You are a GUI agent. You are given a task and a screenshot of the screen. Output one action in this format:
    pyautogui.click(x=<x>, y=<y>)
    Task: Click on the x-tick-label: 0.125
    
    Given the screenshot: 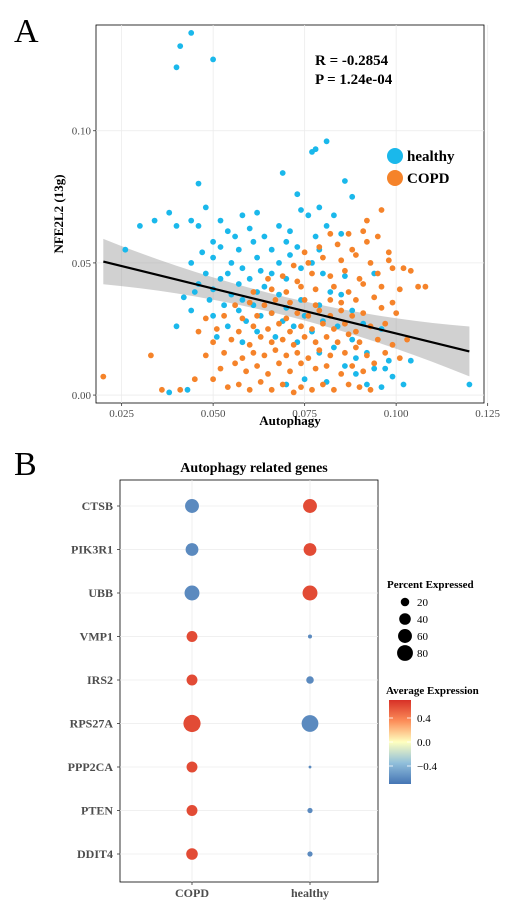 What is the action you would take?
    pyautogui.click(x=487, y=414)
    